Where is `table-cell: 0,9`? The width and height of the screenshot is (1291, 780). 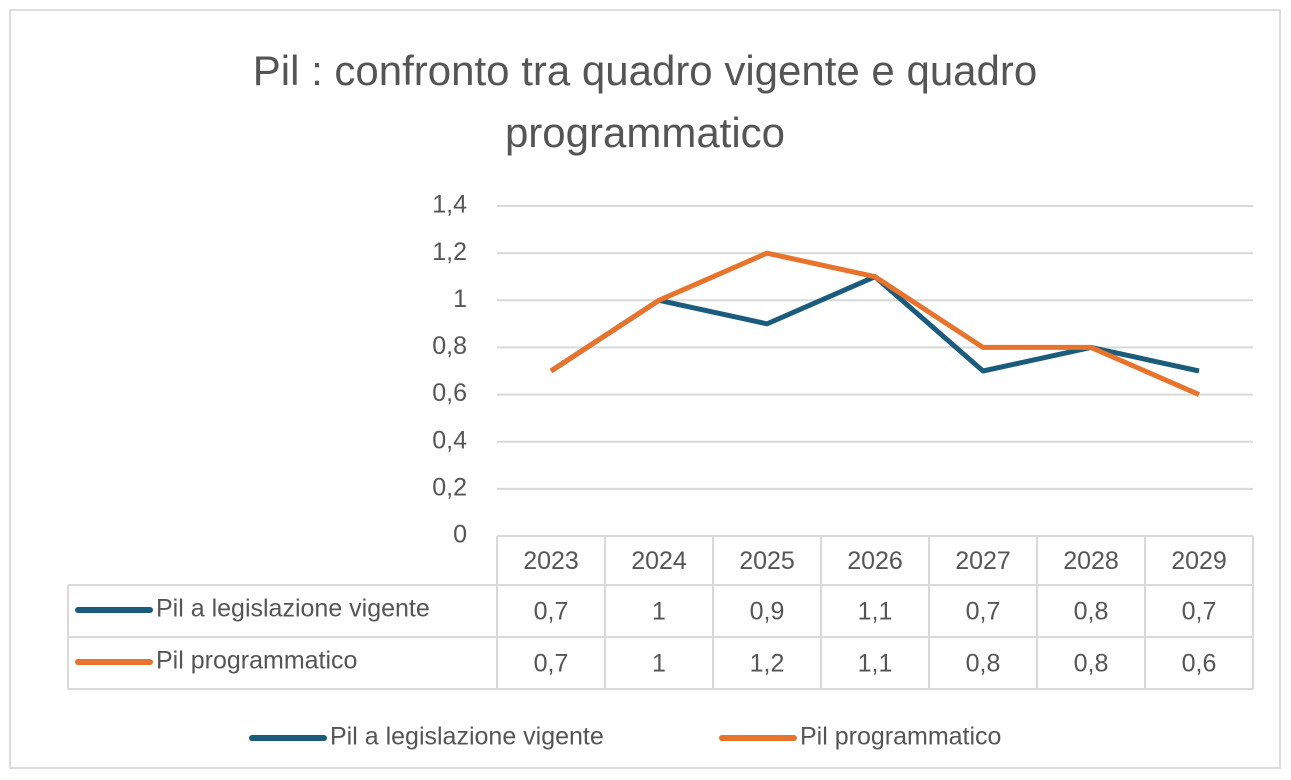
table-cell: 0,9 is located at coordinates (767, 612).